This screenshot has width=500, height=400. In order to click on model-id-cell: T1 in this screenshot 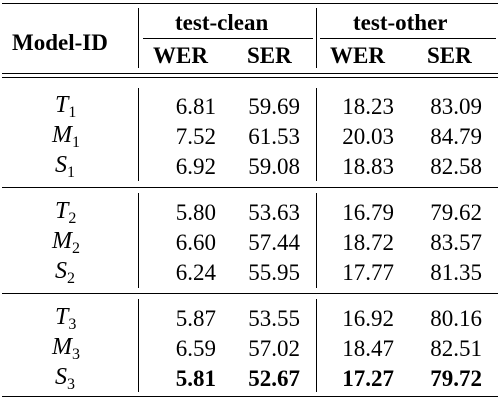, I will do `click(66, 106)`.